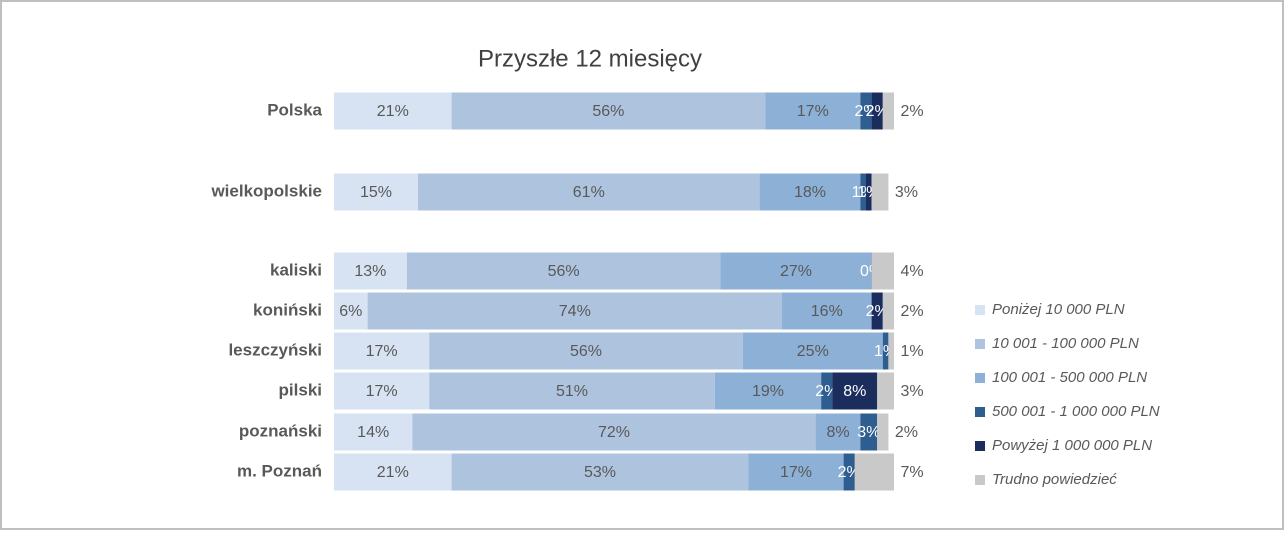 The height and width of the screenshot is (535, 1284). Describe the element at coordinates (266, 190) in the screenshot. I see `category-label: wielkopolskie` at that location.